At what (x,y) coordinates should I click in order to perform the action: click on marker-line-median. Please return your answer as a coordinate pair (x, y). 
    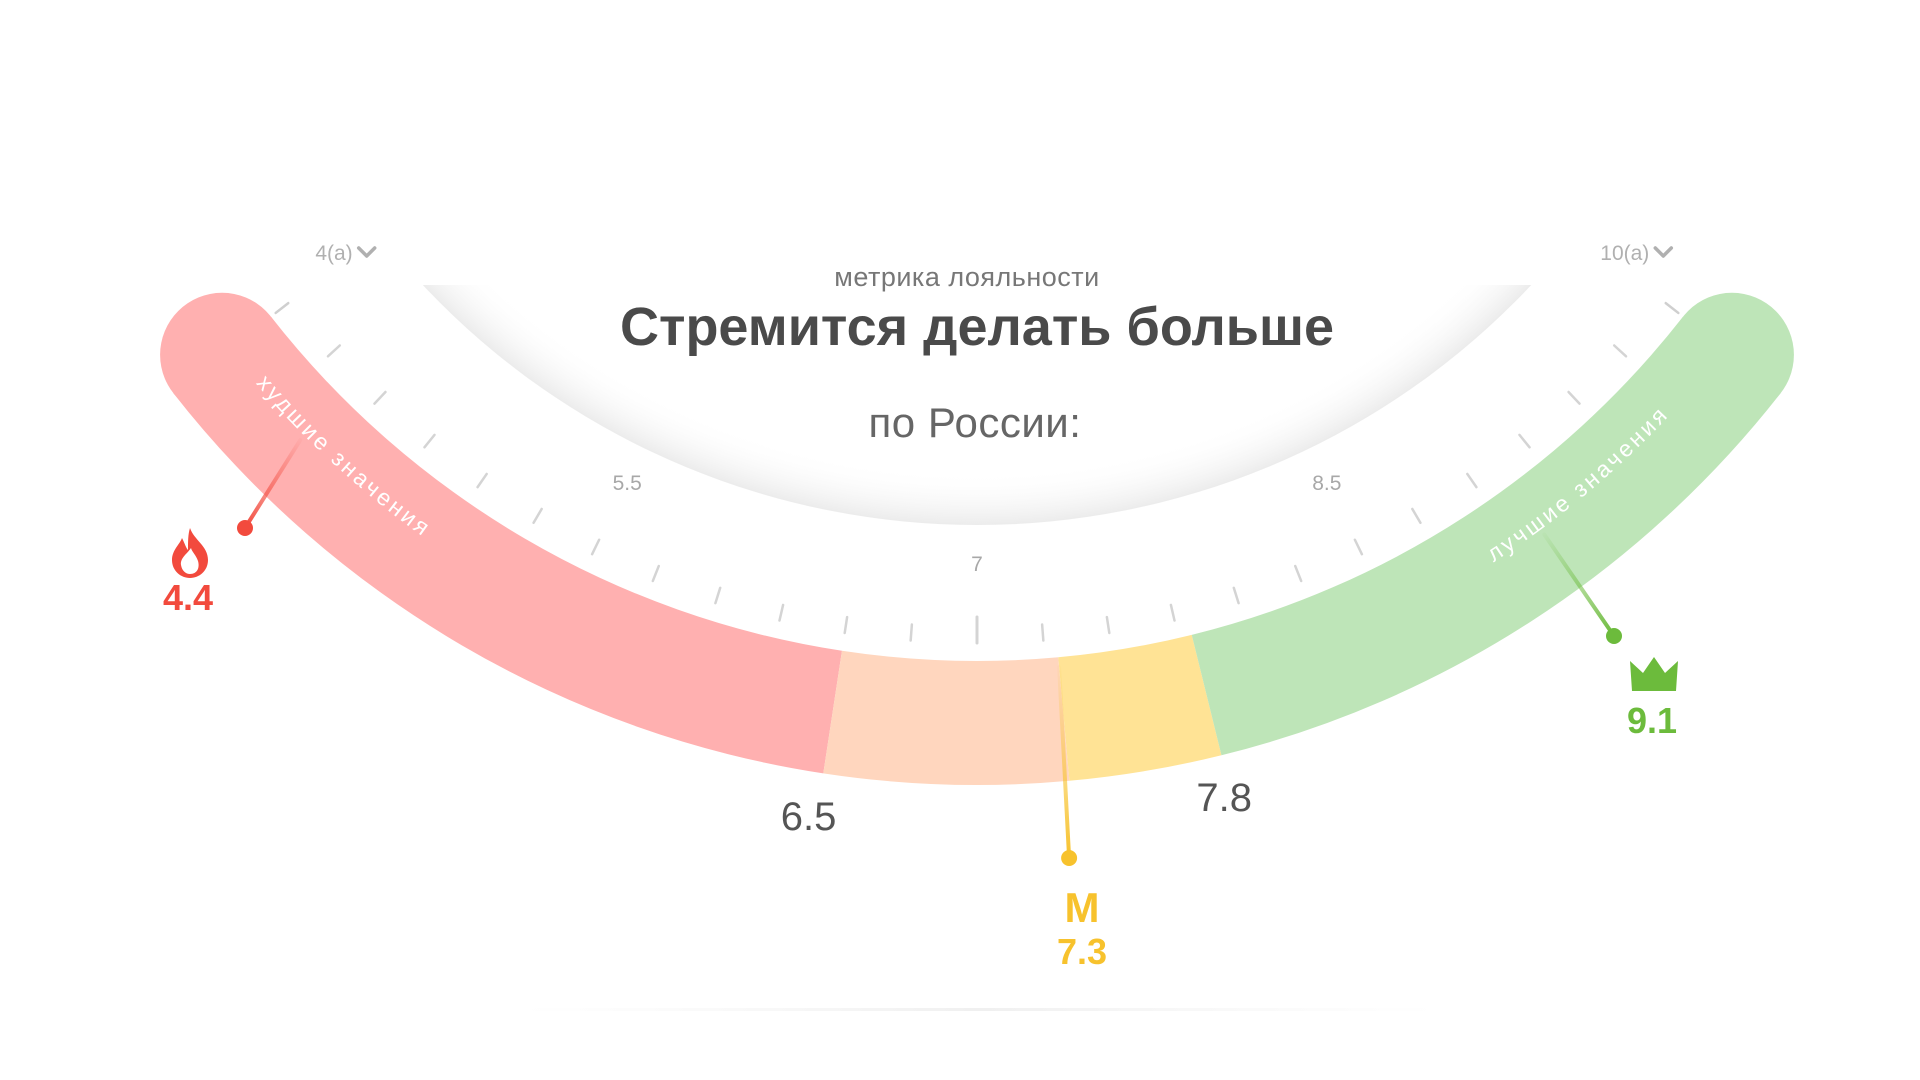
    Looking at the image, I should click on (1064, 762).